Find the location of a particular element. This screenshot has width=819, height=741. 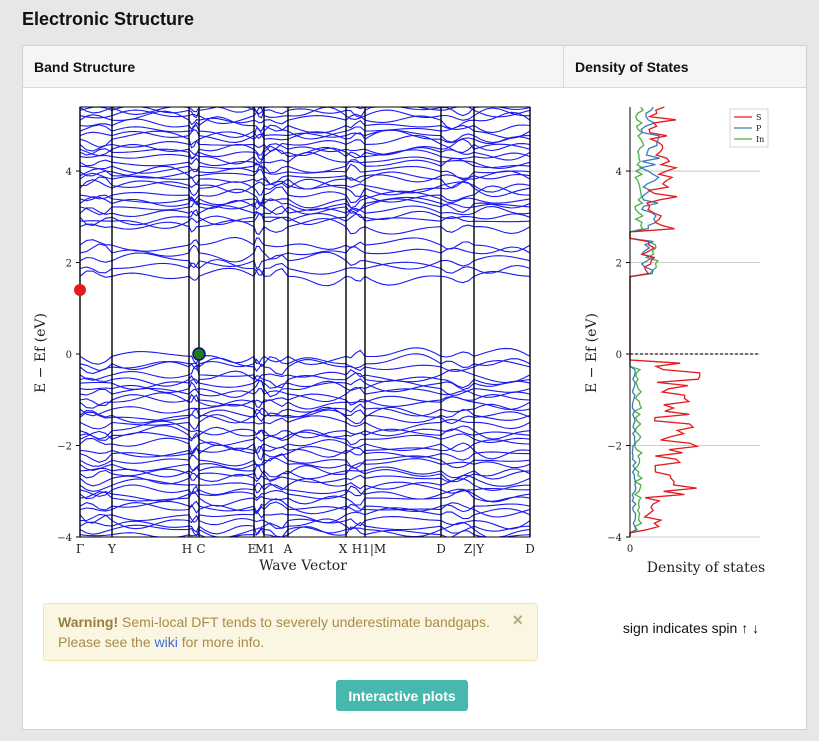

warning-strong: Warning! is located at coordinates (88, 622).